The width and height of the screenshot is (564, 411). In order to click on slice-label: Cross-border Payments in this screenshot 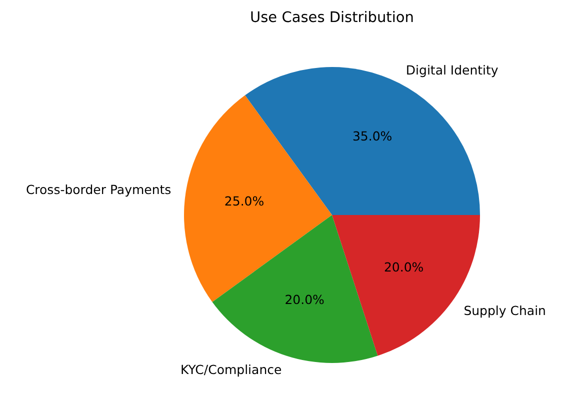, I will do `click(99, 189)`.